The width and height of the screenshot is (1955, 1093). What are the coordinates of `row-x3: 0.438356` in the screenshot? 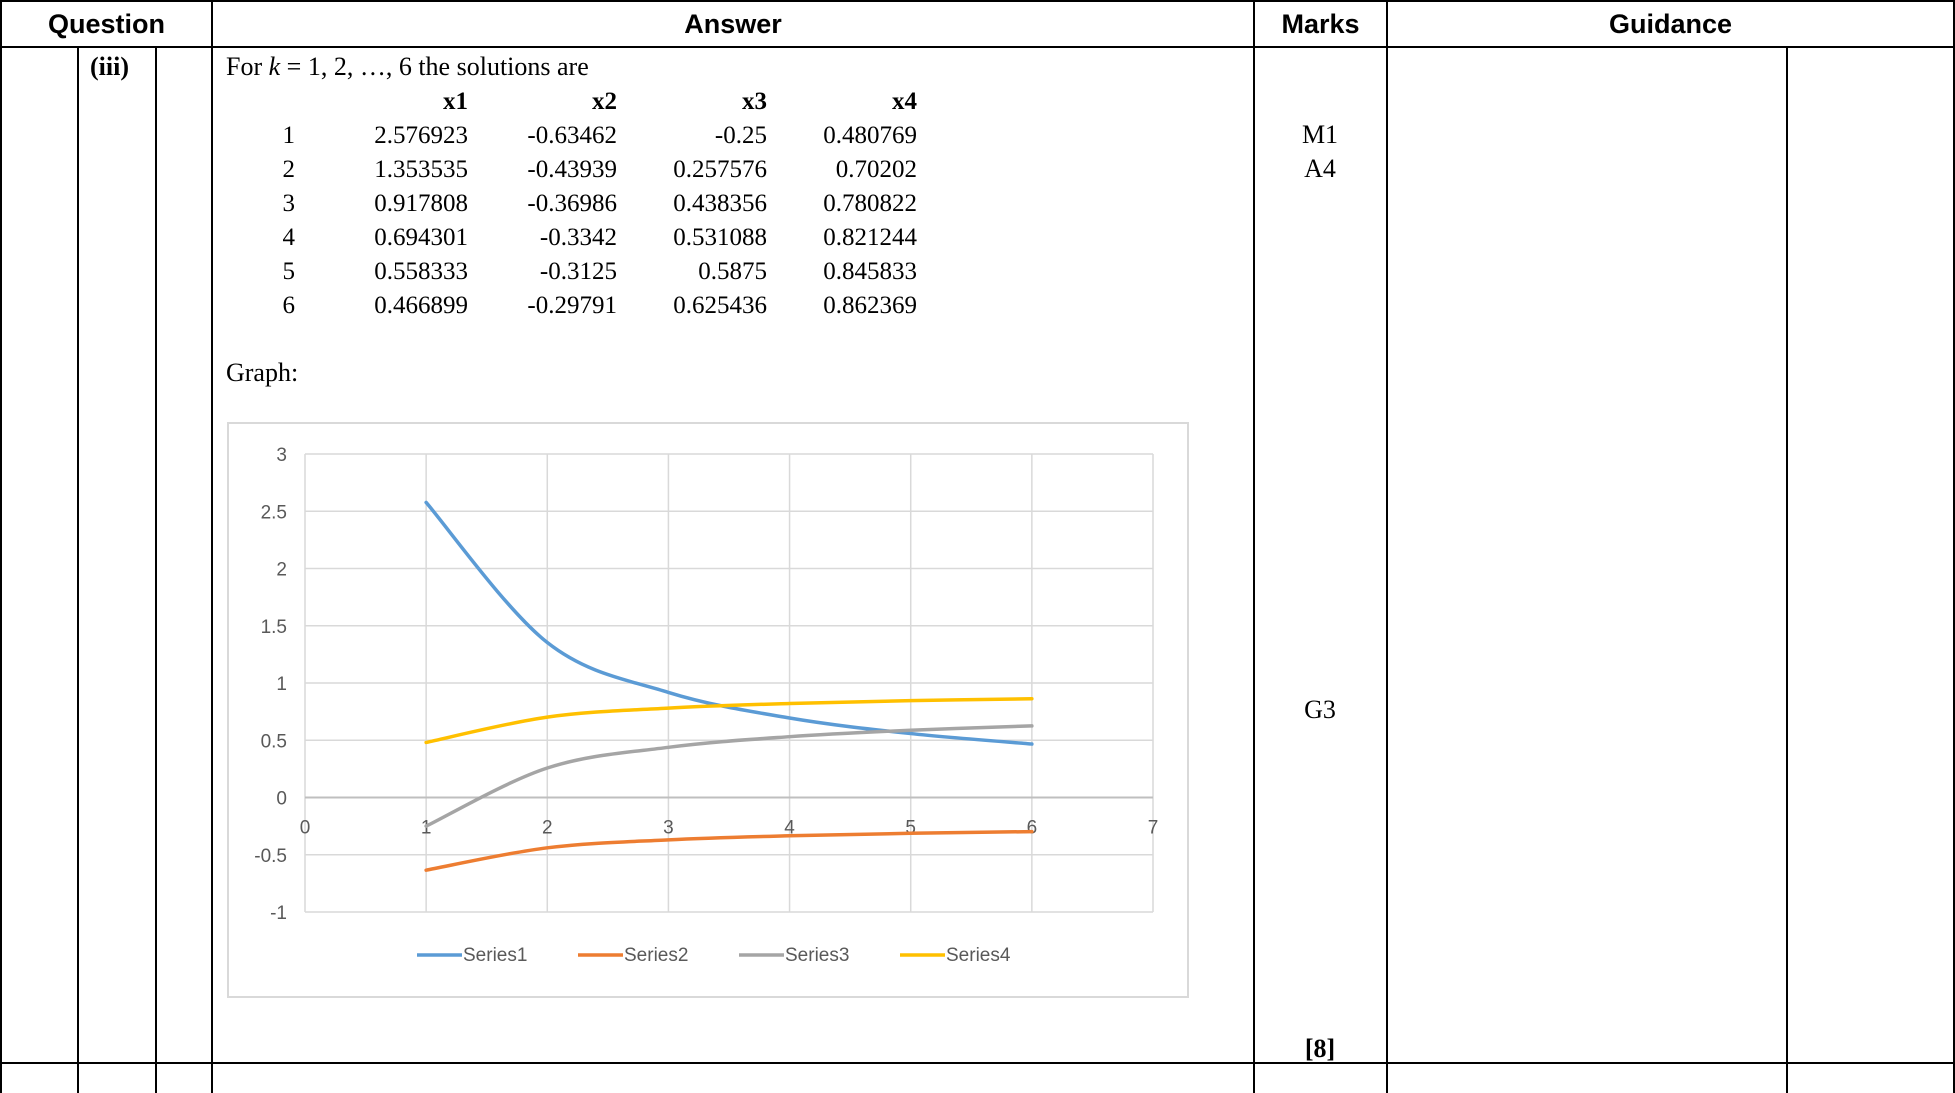 It's located at (720, 203).